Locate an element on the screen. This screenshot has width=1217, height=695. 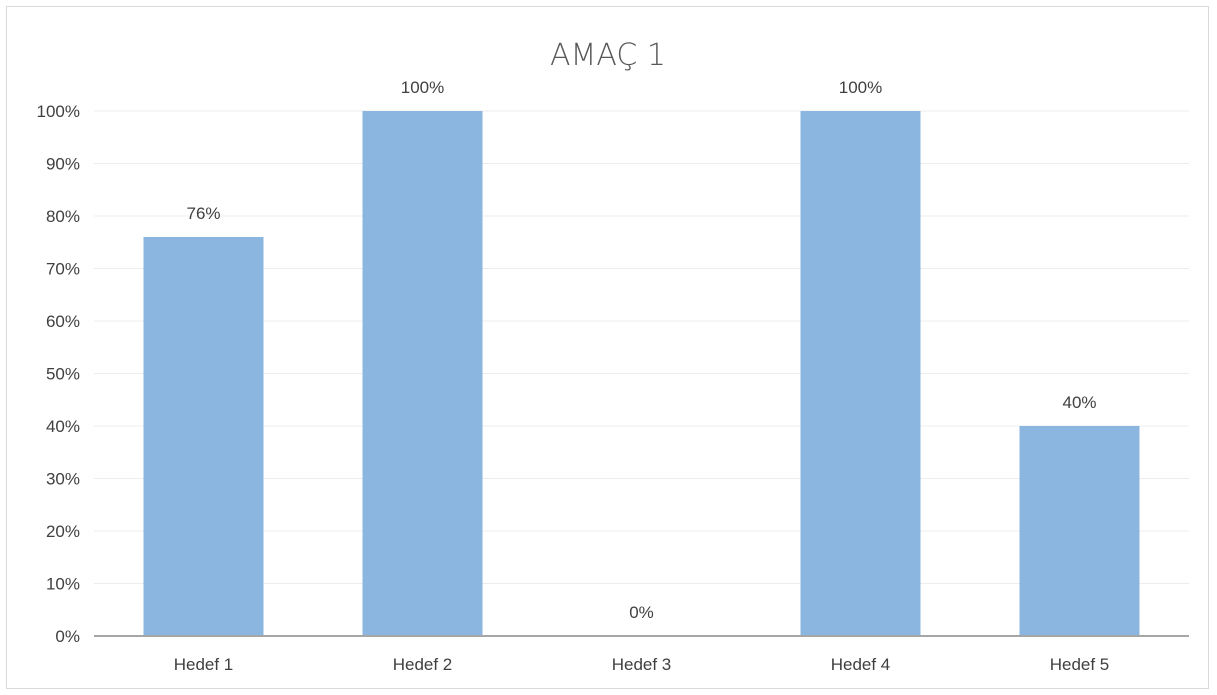
y-tick-label: 90% is located at coordinates (63, 164).